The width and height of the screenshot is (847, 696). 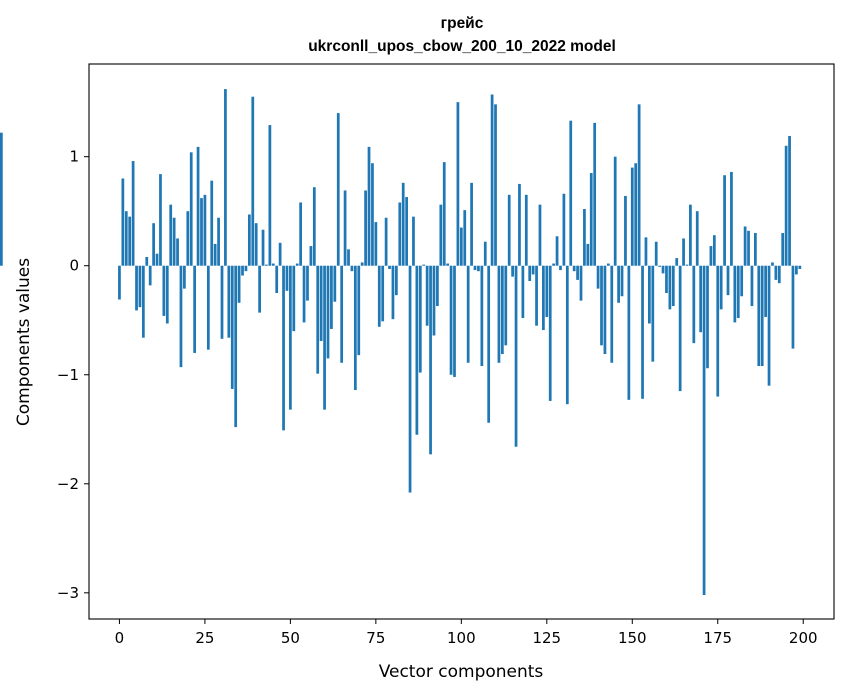 What do you see at coordinates (74, 266) in the screenshot?
I see `y-tick-label: 0` at bounding box center [74, 266].